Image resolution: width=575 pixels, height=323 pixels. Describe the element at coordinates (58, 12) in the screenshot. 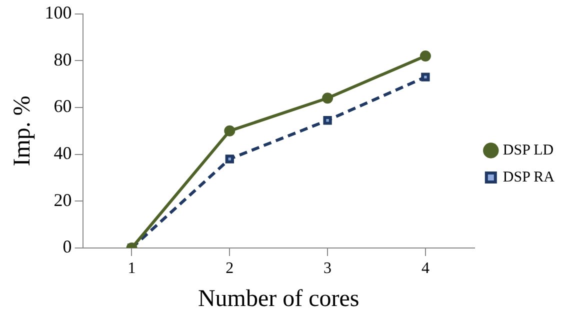

I see `y-tick-label: 100` at that location.